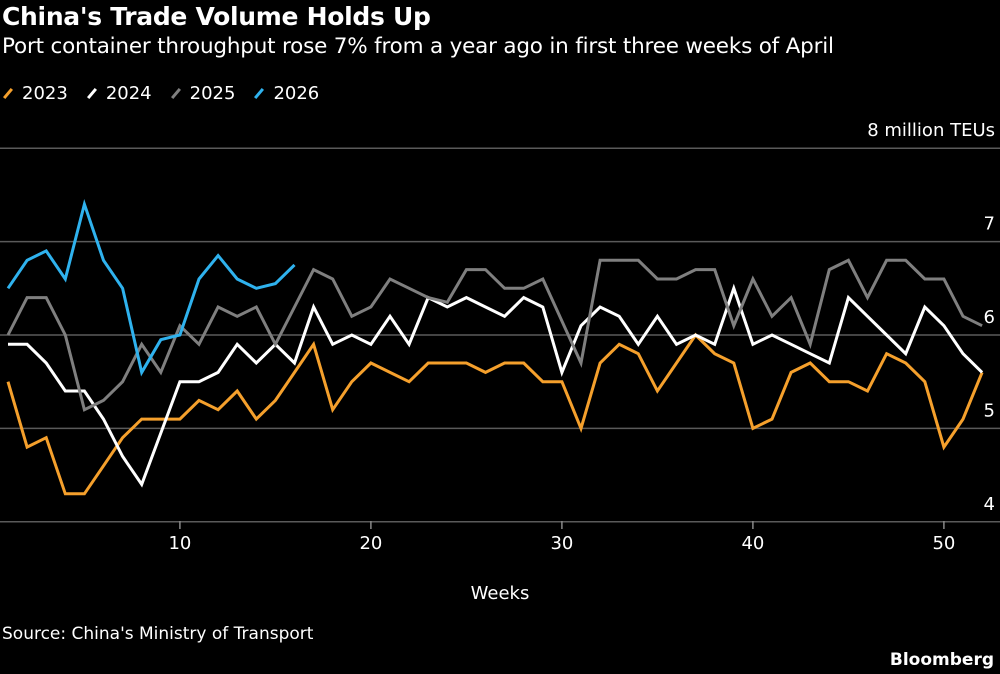 Image resolution: width=1000 pixels, height=674 pixels. I want to click on legend-item-2024: 2024, so click(119, 93).